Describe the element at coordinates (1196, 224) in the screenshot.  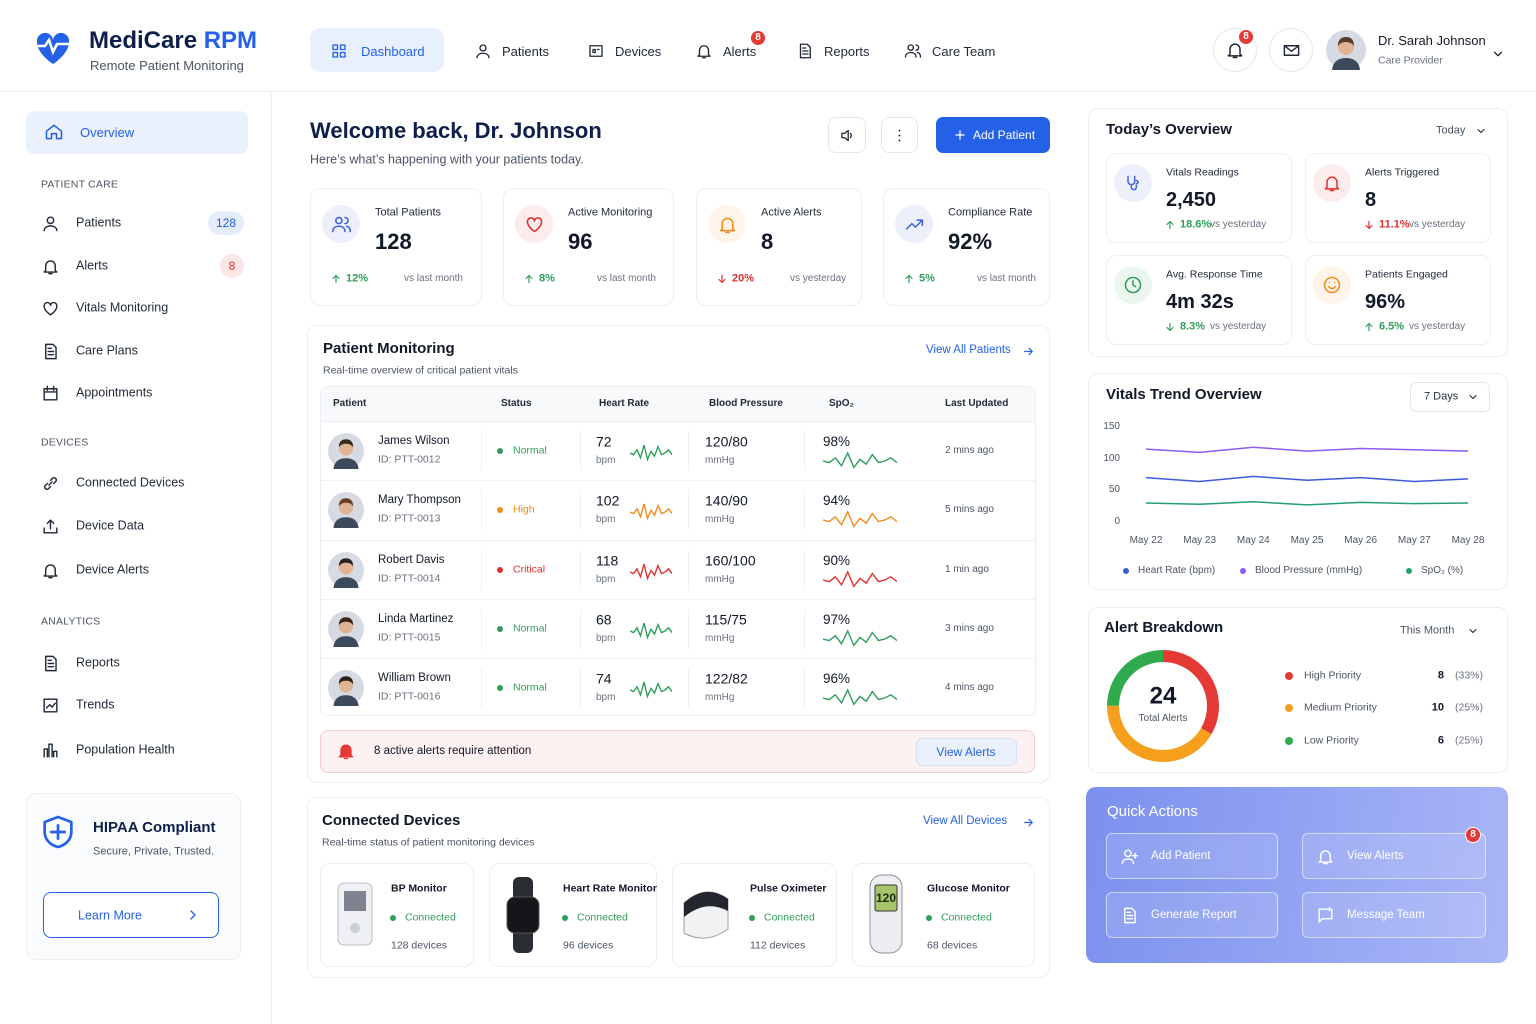
I see `change-value: 18.6%` at that location.